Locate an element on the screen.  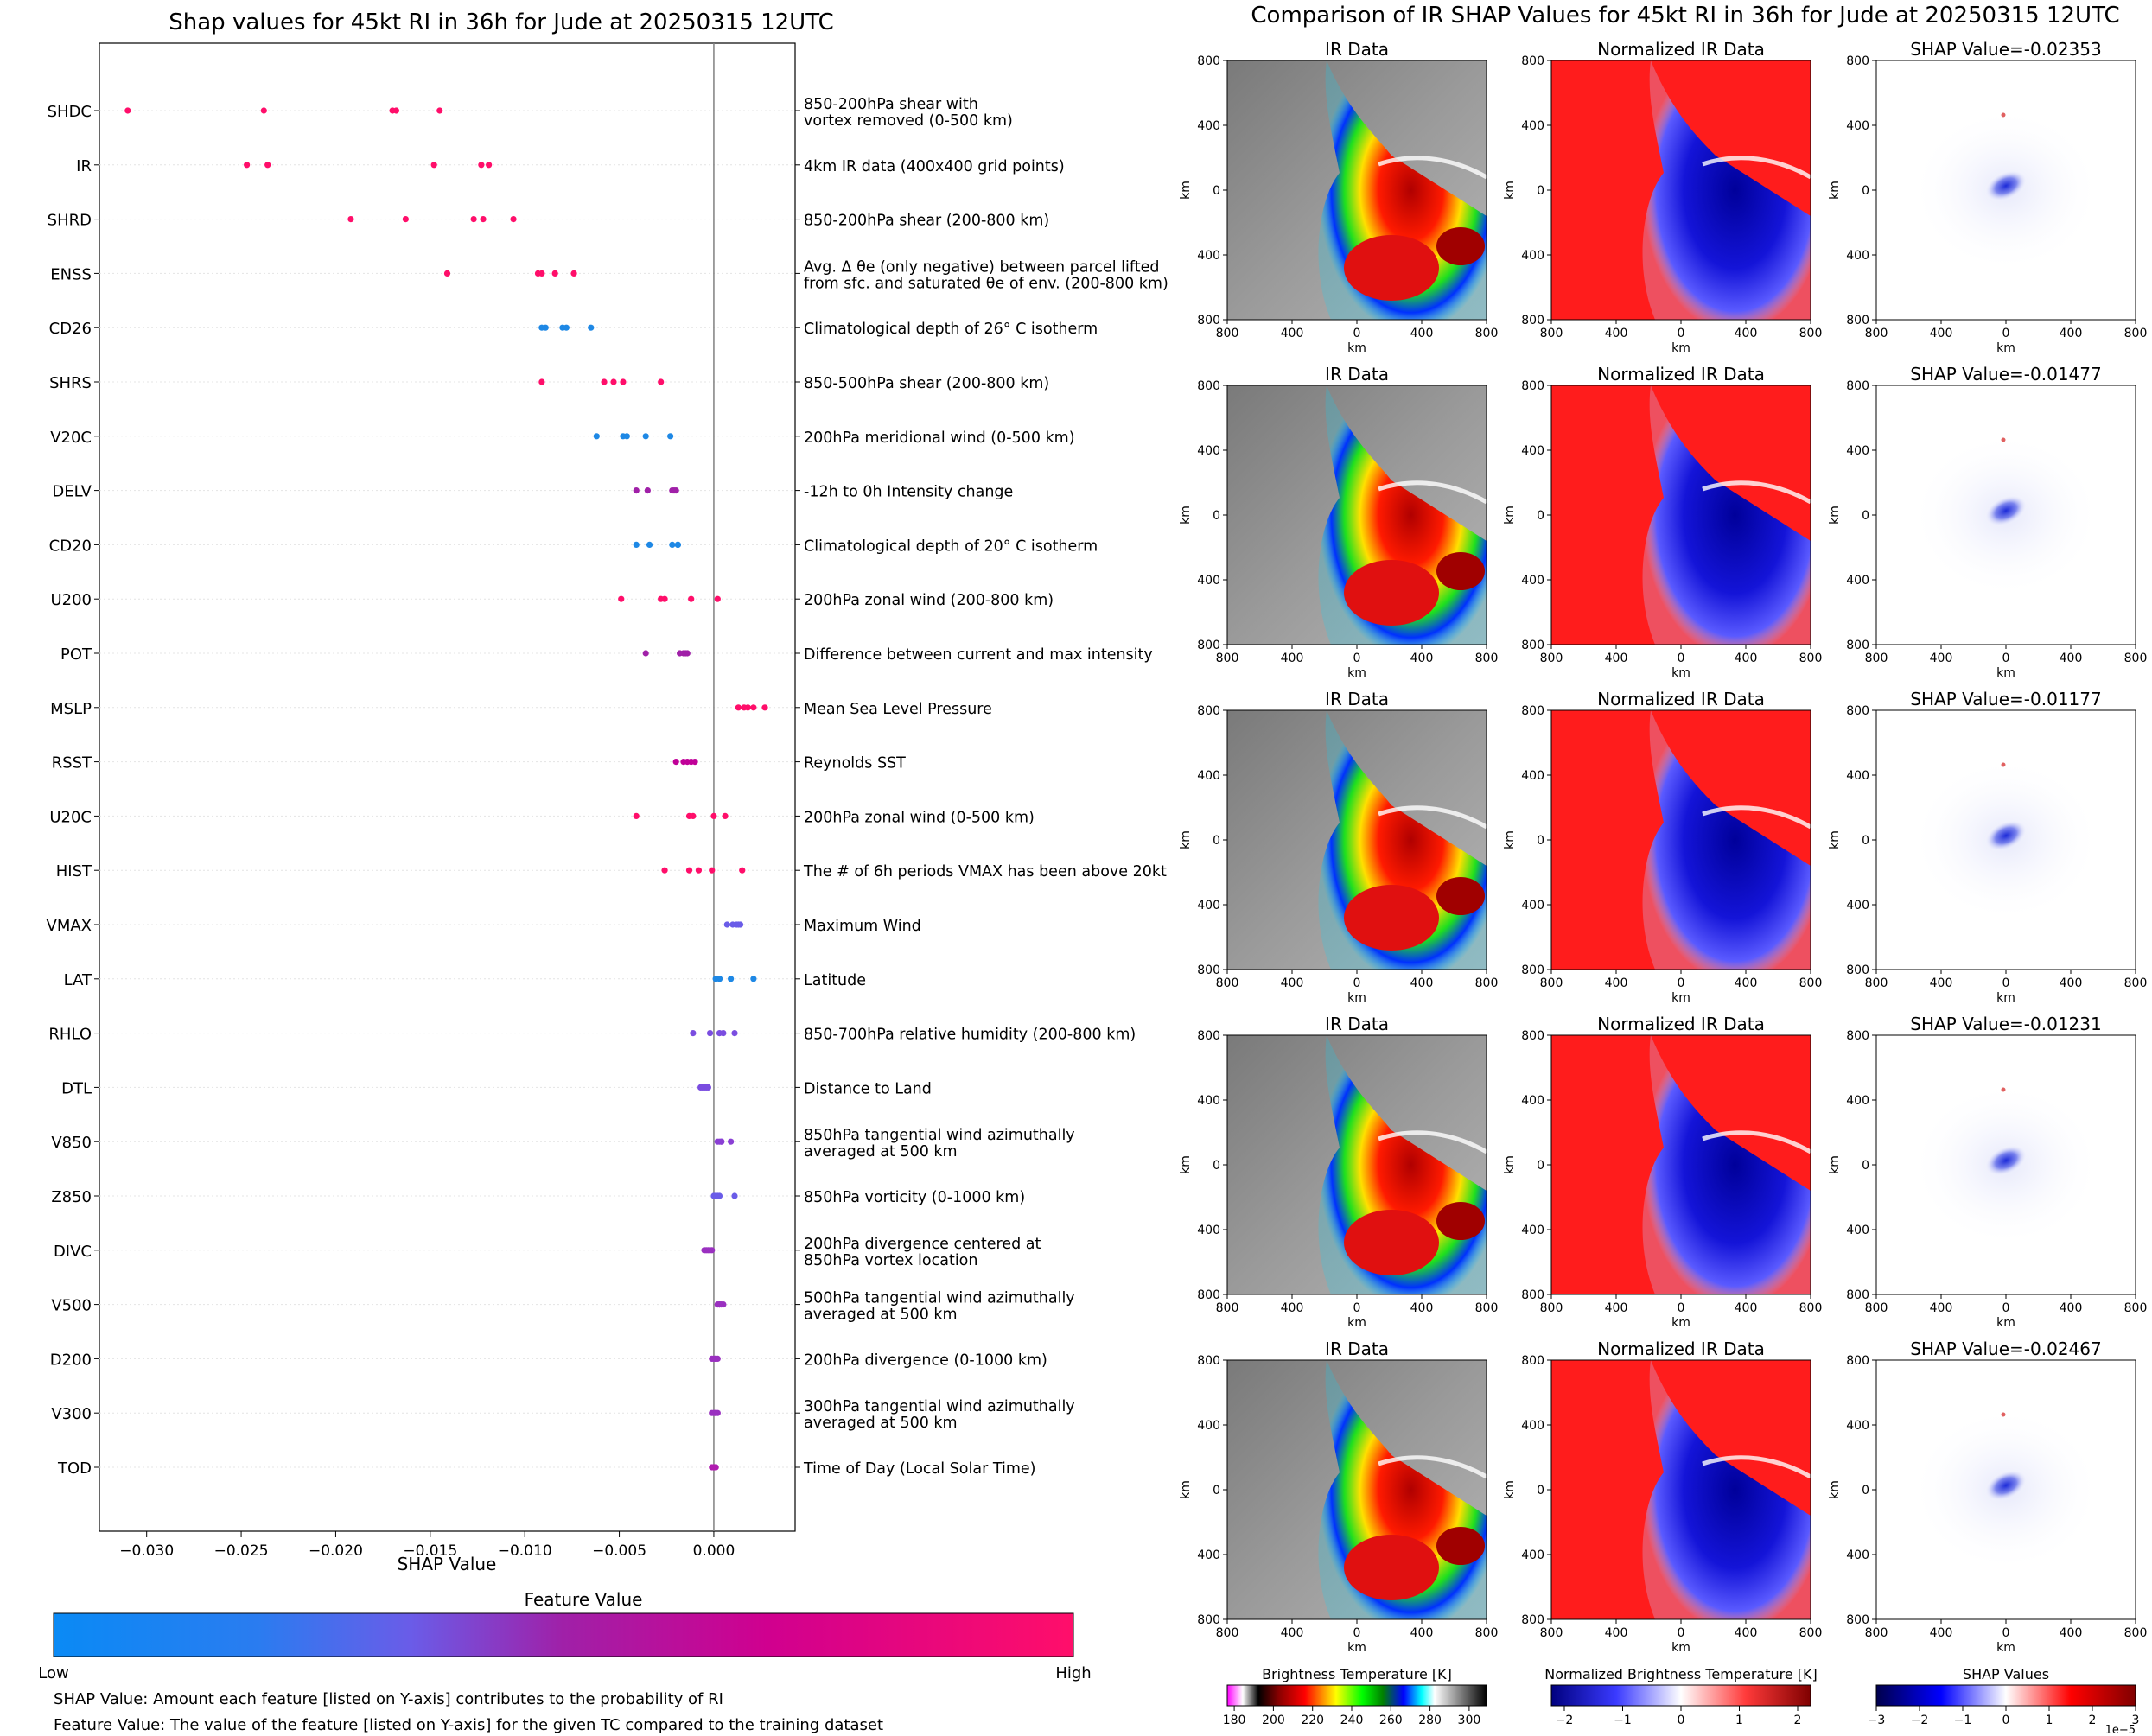
feature-code-ir: IR is located at coordinates (84, 166).